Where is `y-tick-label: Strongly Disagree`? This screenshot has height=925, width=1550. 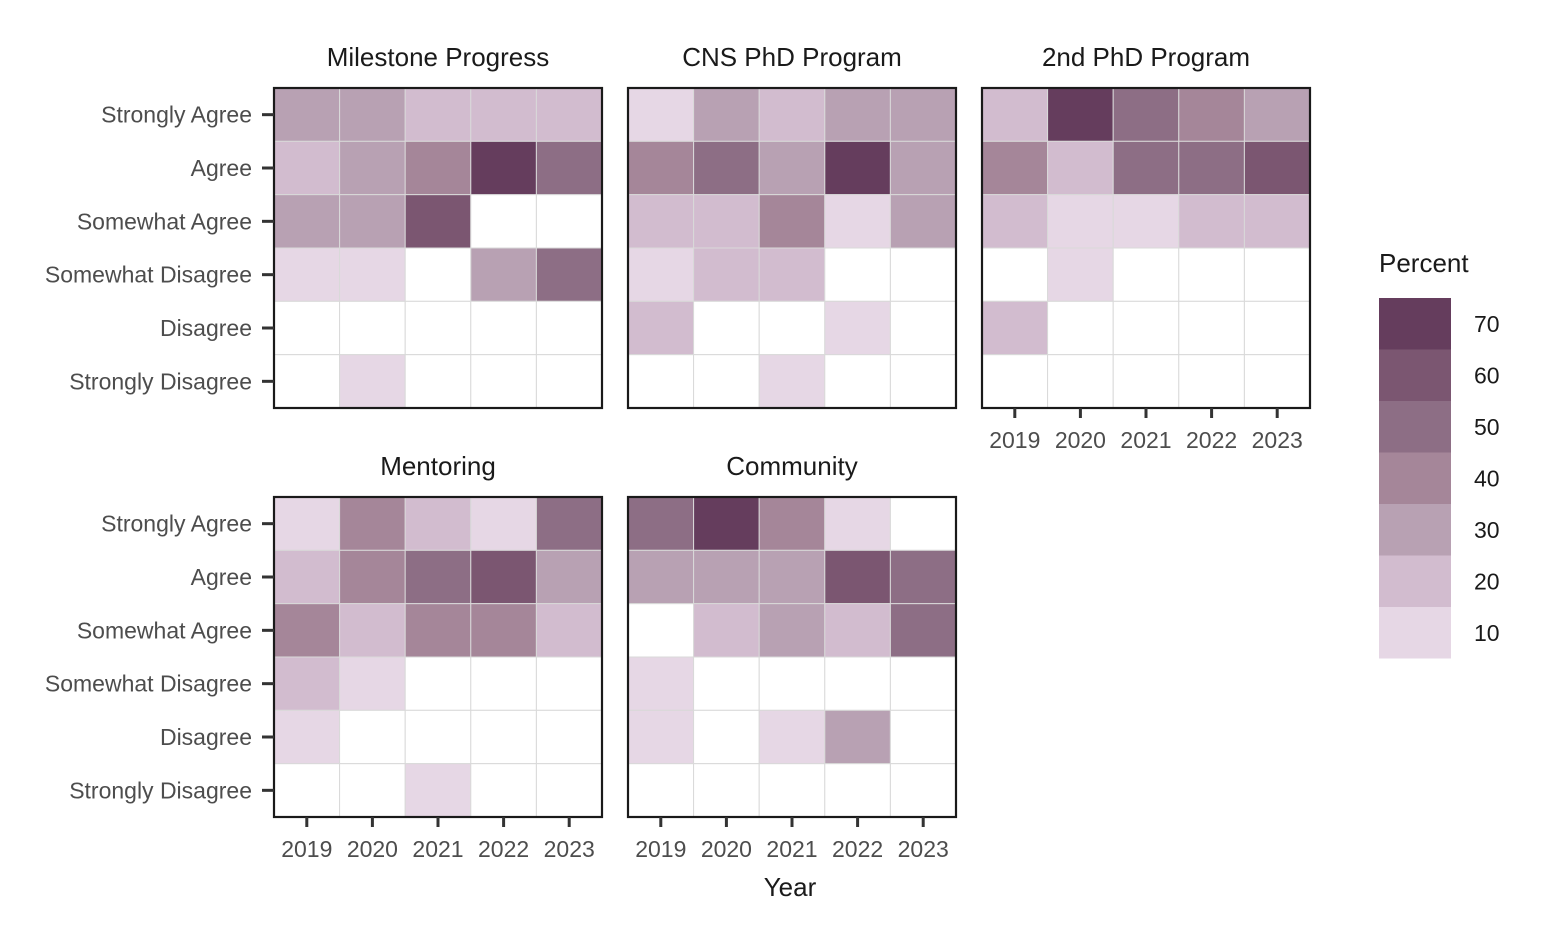
y-tick-label: Strongly Disagree is located at coordinates (160, 790).